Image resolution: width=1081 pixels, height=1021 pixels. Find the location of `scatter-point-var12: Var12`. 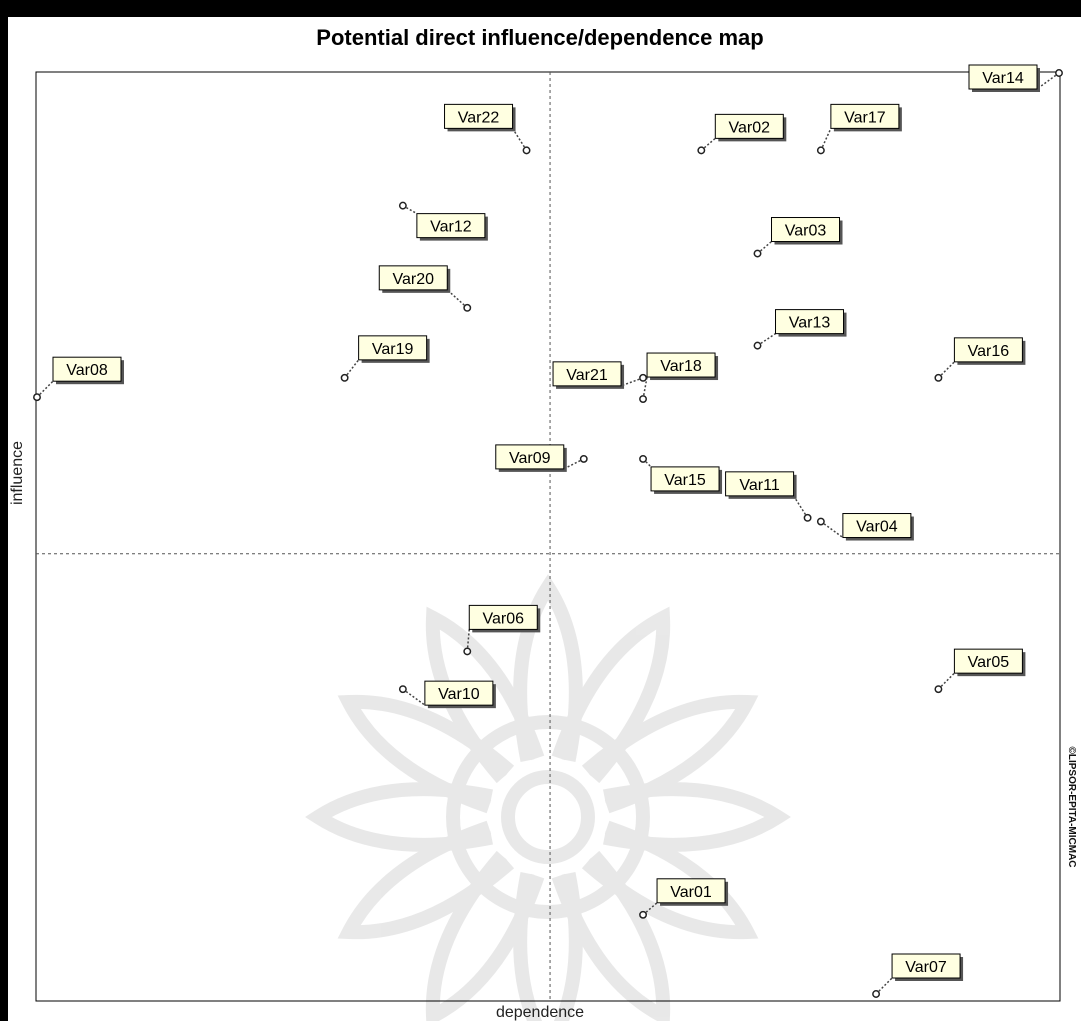

scatter-point-var12: Var12 is located at coordinates (443, 221).